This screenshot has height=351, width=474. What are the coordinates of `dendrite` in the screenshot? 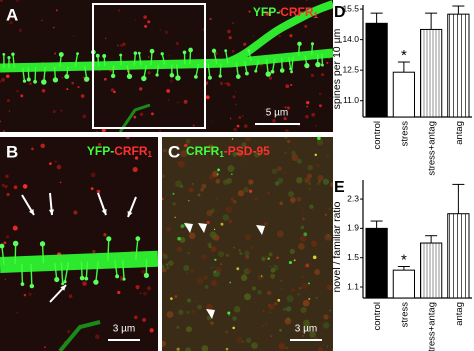 It's located at (278, 33).